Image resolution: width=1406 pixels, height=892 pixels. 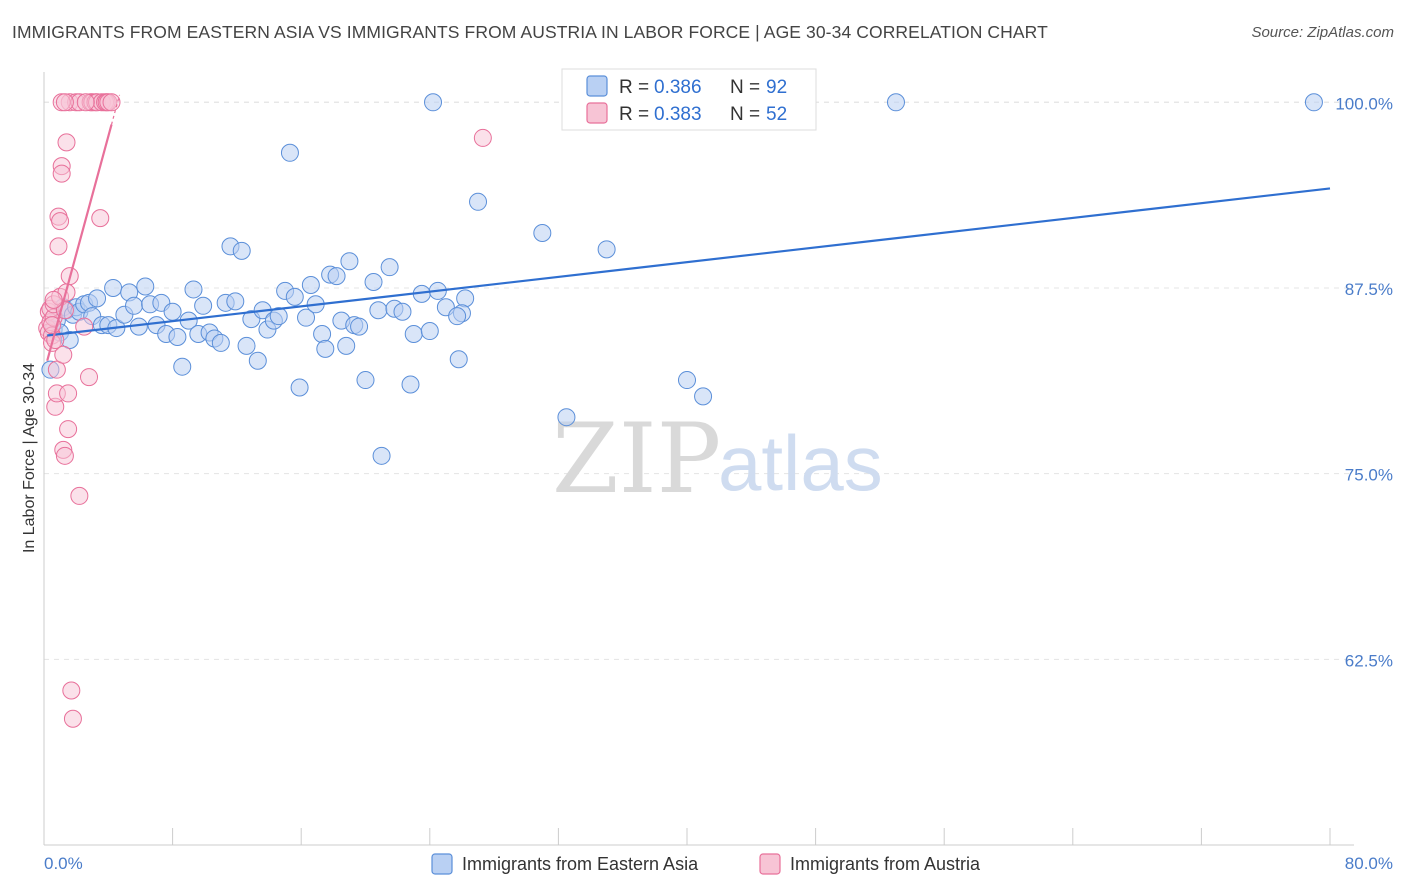 What do you see at coordinates (1369, 475) in the screenshot?
I see `y-tick-label: 75.0%` at bounding box center [1369, 475].